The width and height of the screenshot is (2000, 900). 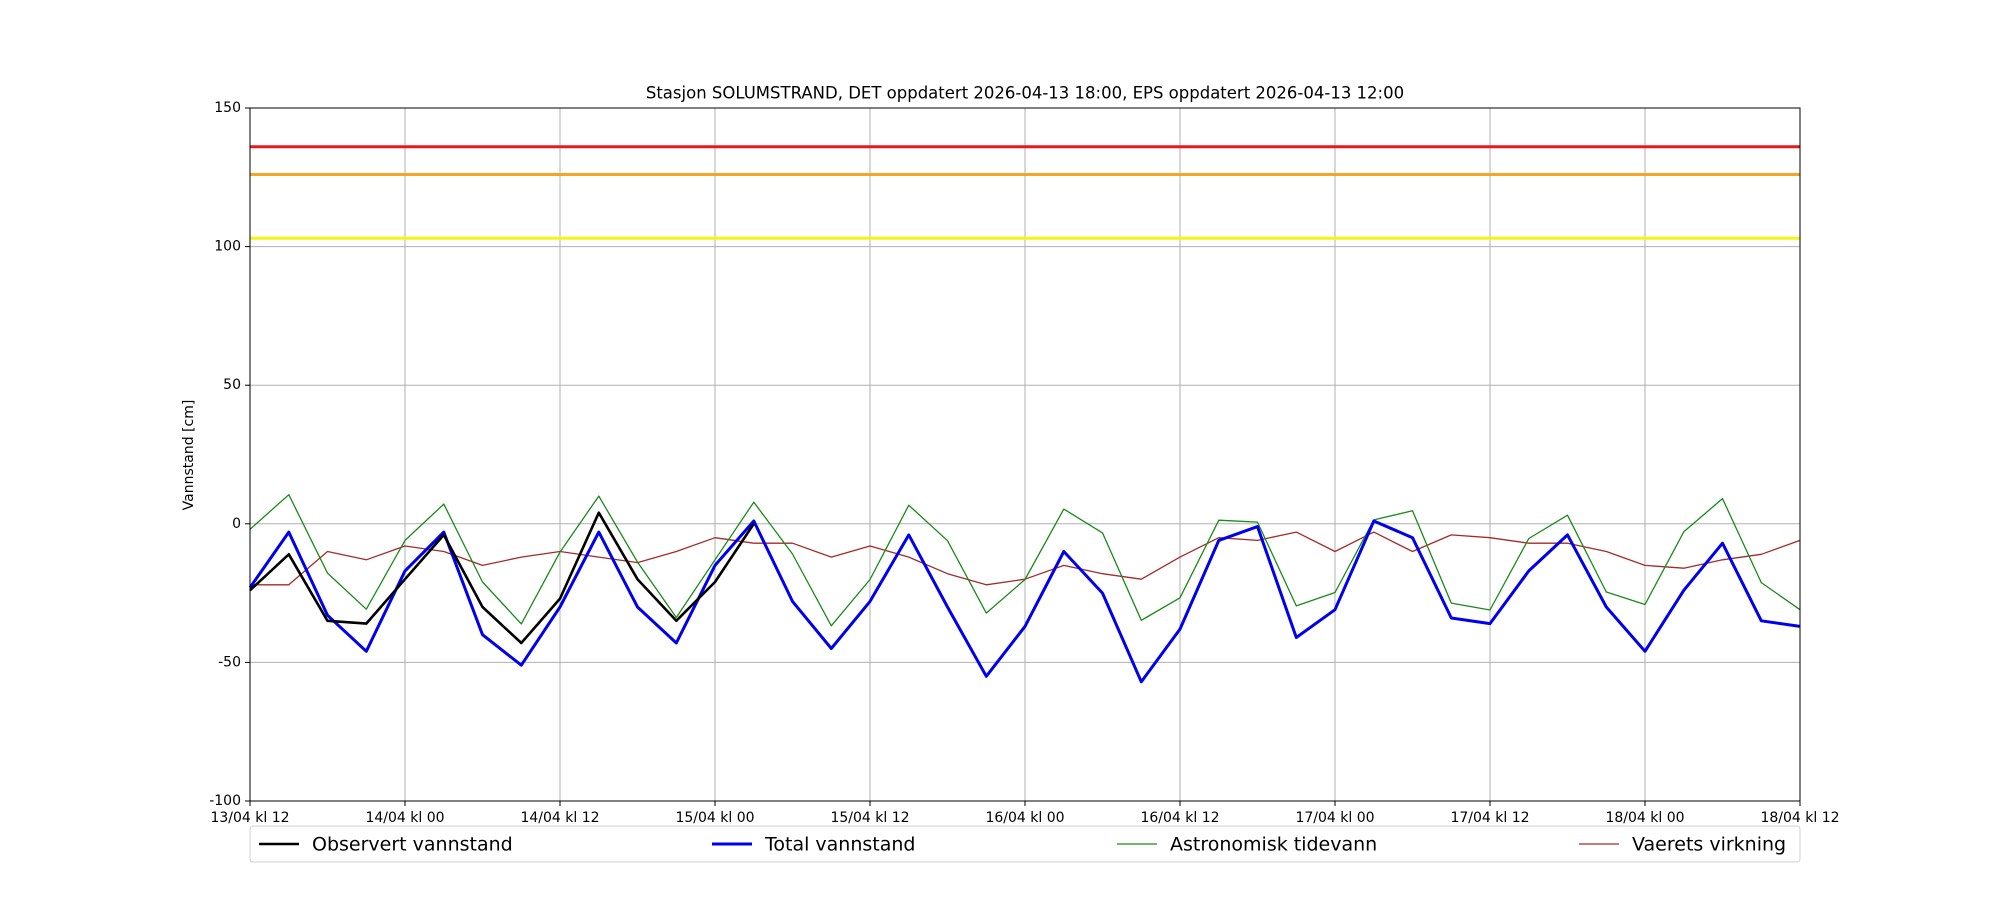 What do you see at coordinates (232, 385) in the screenshot?
I see `y-tick-label: 50` at bounding box center [232, 385].